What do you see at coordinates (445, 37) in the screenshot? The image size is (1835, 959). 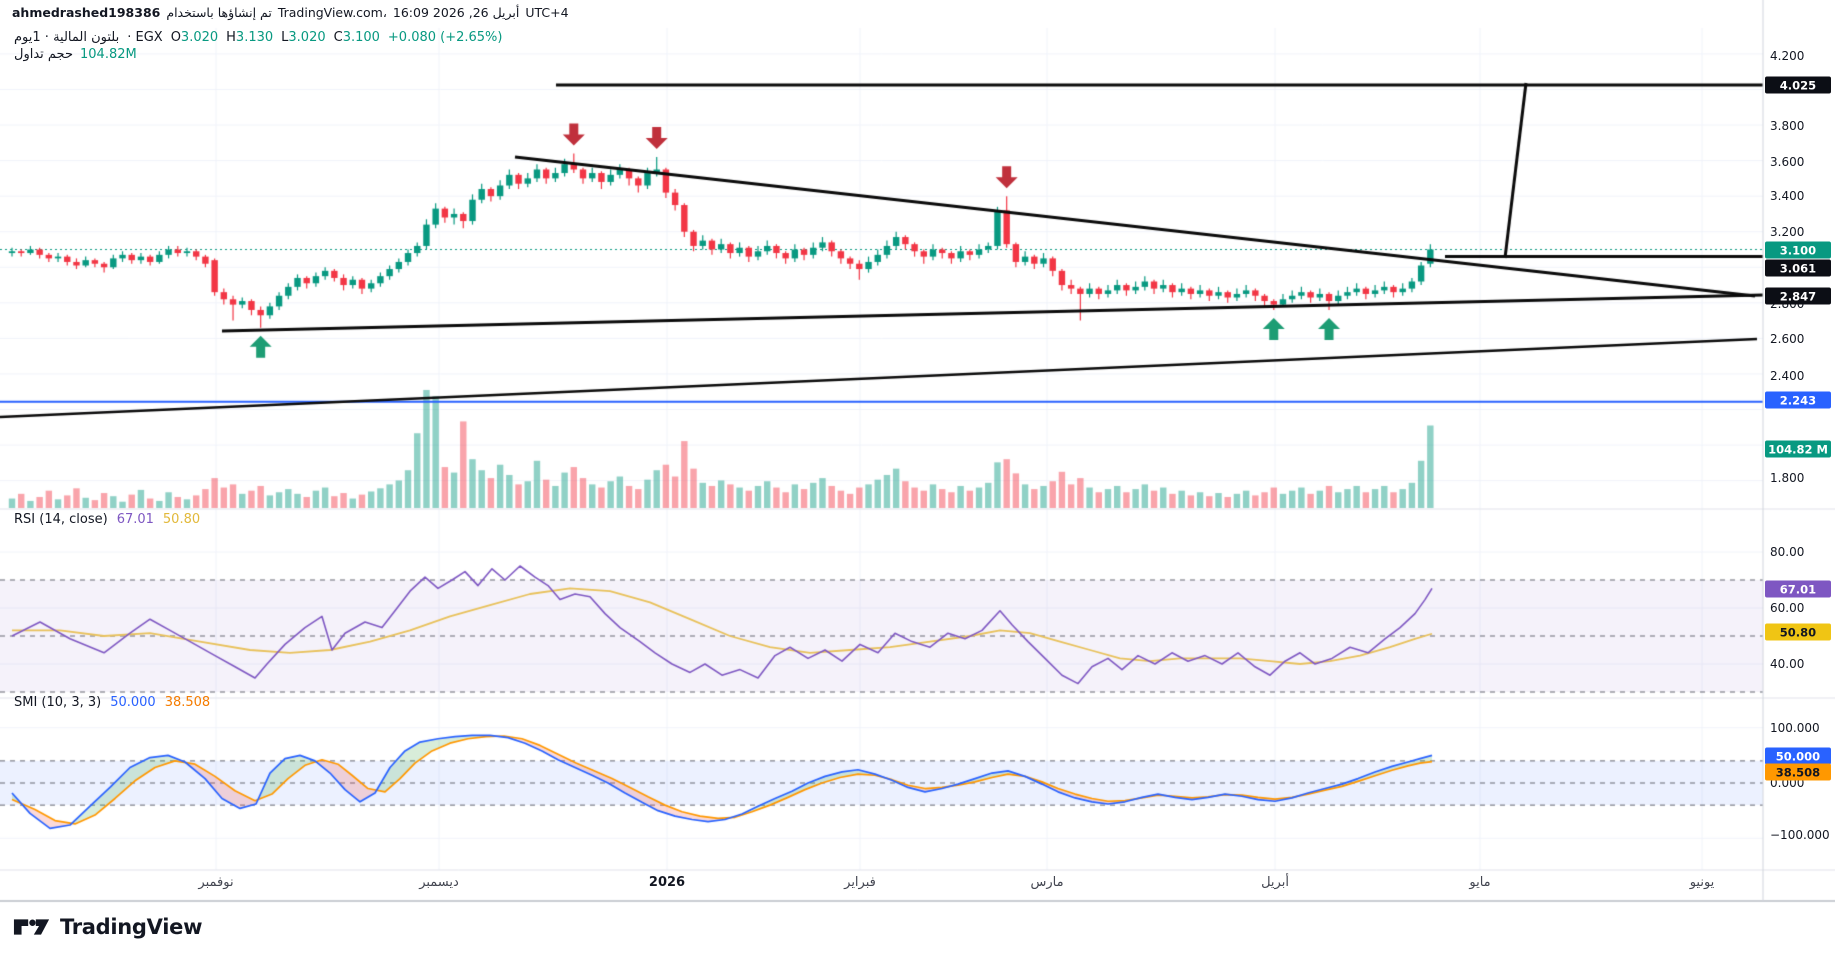 I see `change-readout: +0.080 (+2.65%)` at bounding box center [445, 37].